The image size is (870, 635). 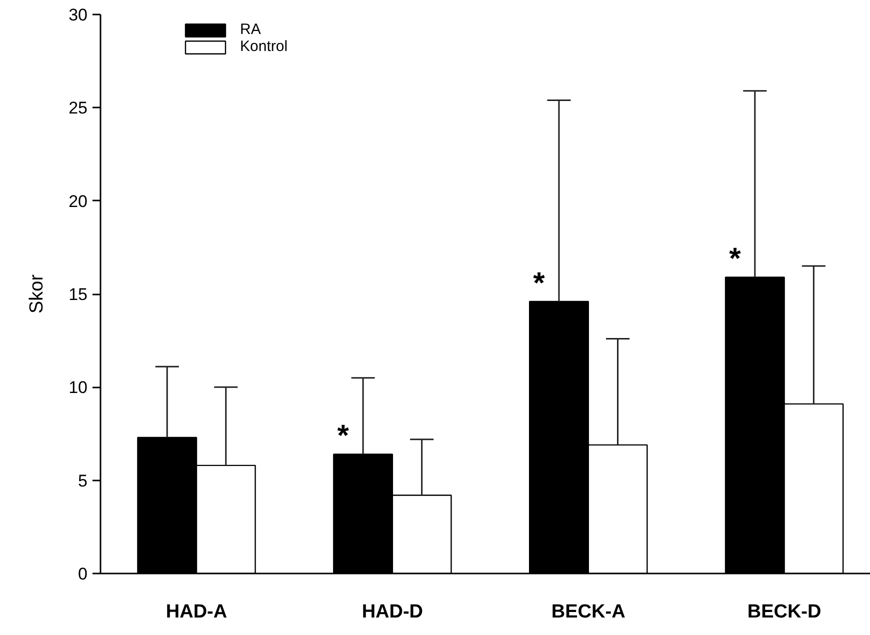 I want to click on y-tick-label: 30, so click(x=78, y=15).